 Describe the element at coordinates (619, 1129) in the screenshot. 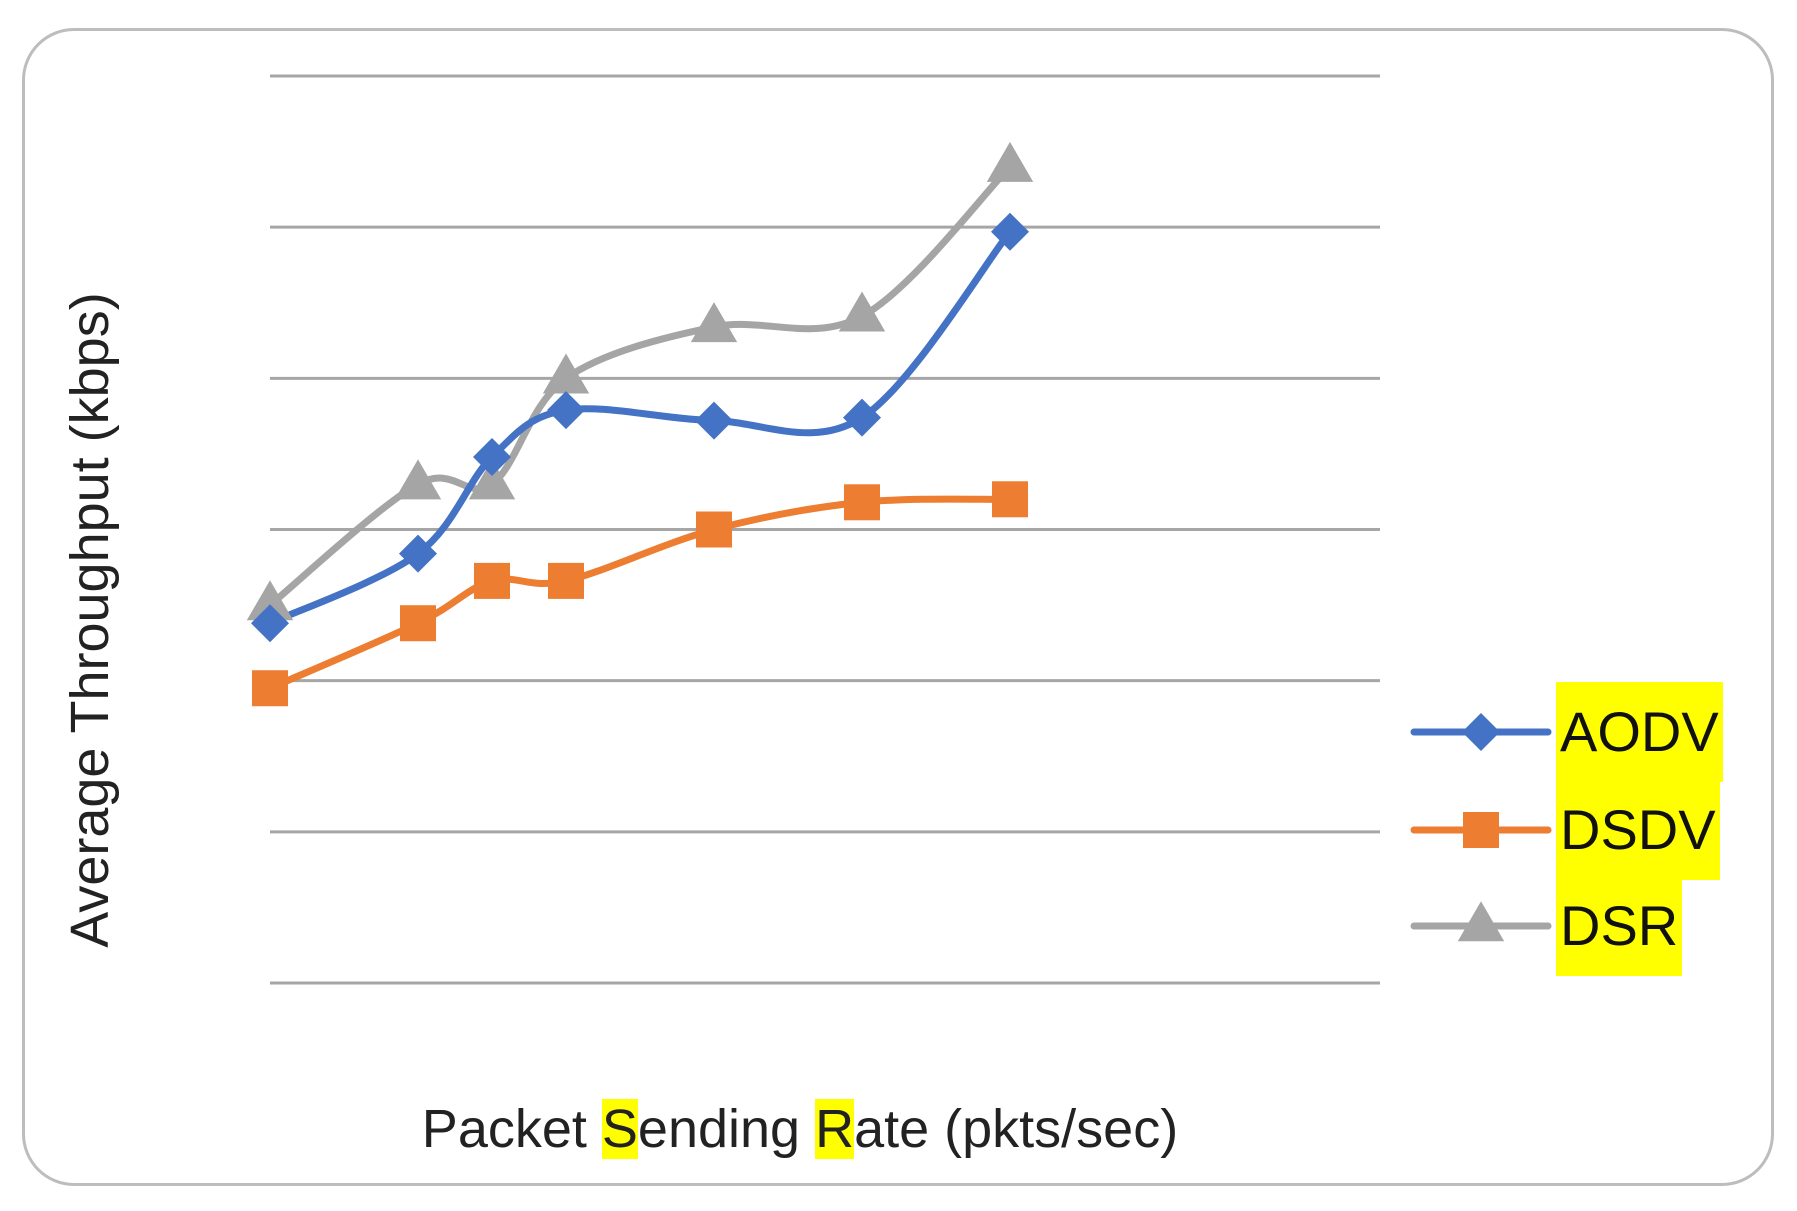

I see `x-axis-label-highlighted-letter: S` at that location.